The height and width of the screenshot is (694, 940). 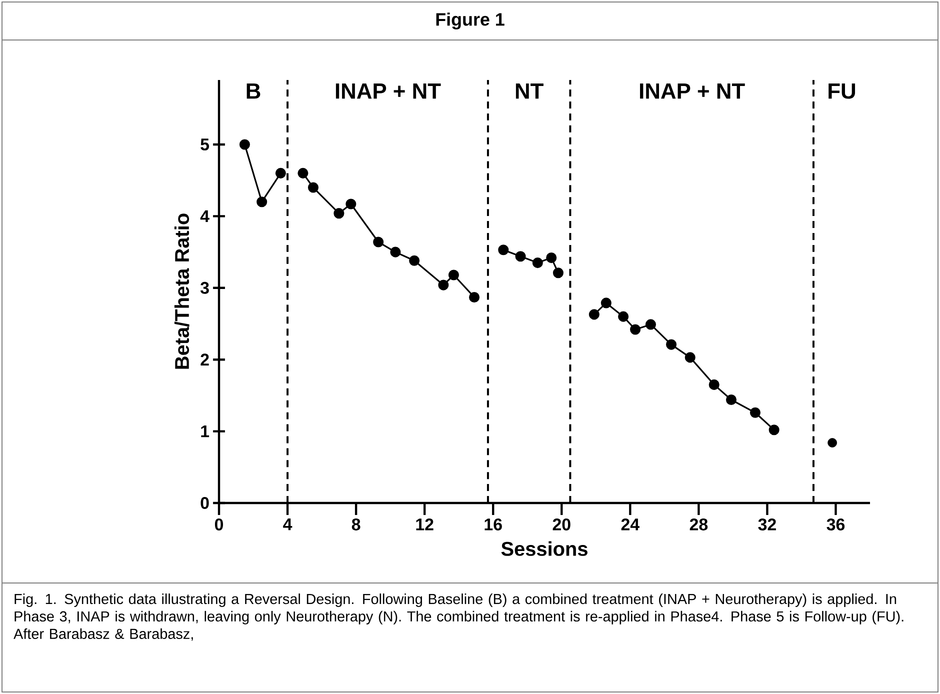 I want to click on x-tick-label: 28, so click(x=699, y=524).